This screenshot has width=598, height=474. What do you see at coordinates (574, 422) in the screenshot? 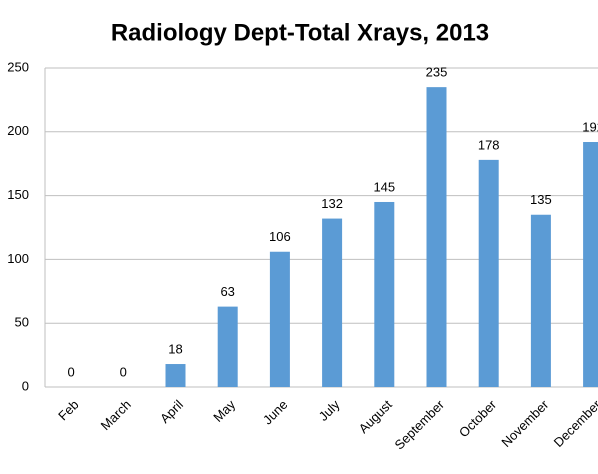
I see `x-tick-label: December` at bounding box center [574, 422].